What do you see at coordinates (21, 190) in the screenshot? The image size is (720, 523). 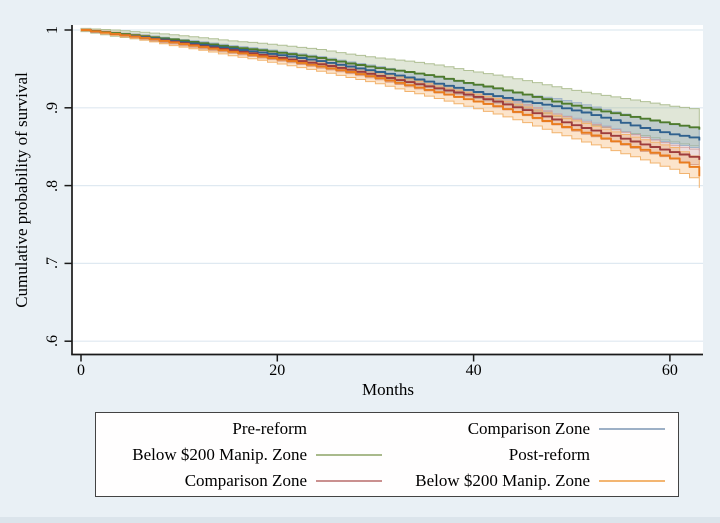 I see `y-axis-title: Cumulative probability of survival` at bounding box center [21, 190].